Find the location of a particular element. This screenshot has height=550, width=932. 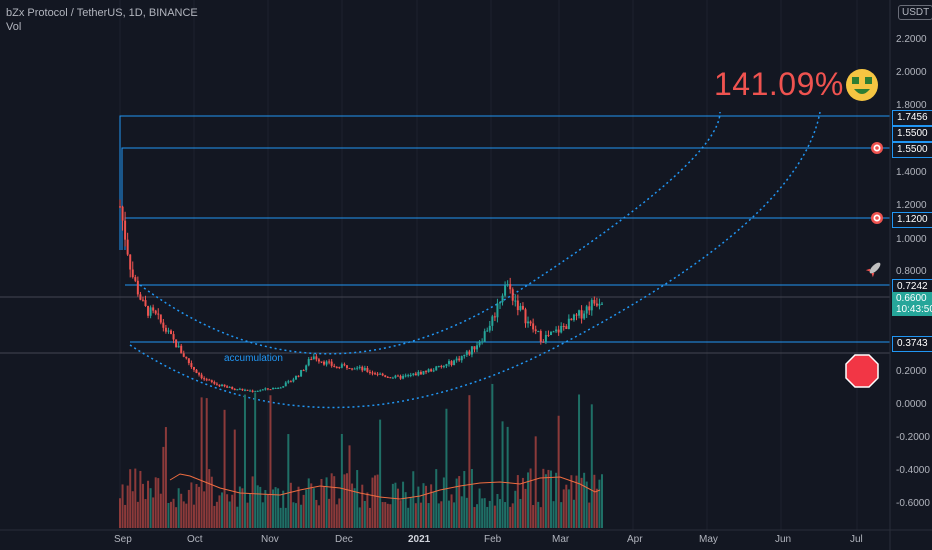

time-tick: Nov is located at coordinates (270, 539).